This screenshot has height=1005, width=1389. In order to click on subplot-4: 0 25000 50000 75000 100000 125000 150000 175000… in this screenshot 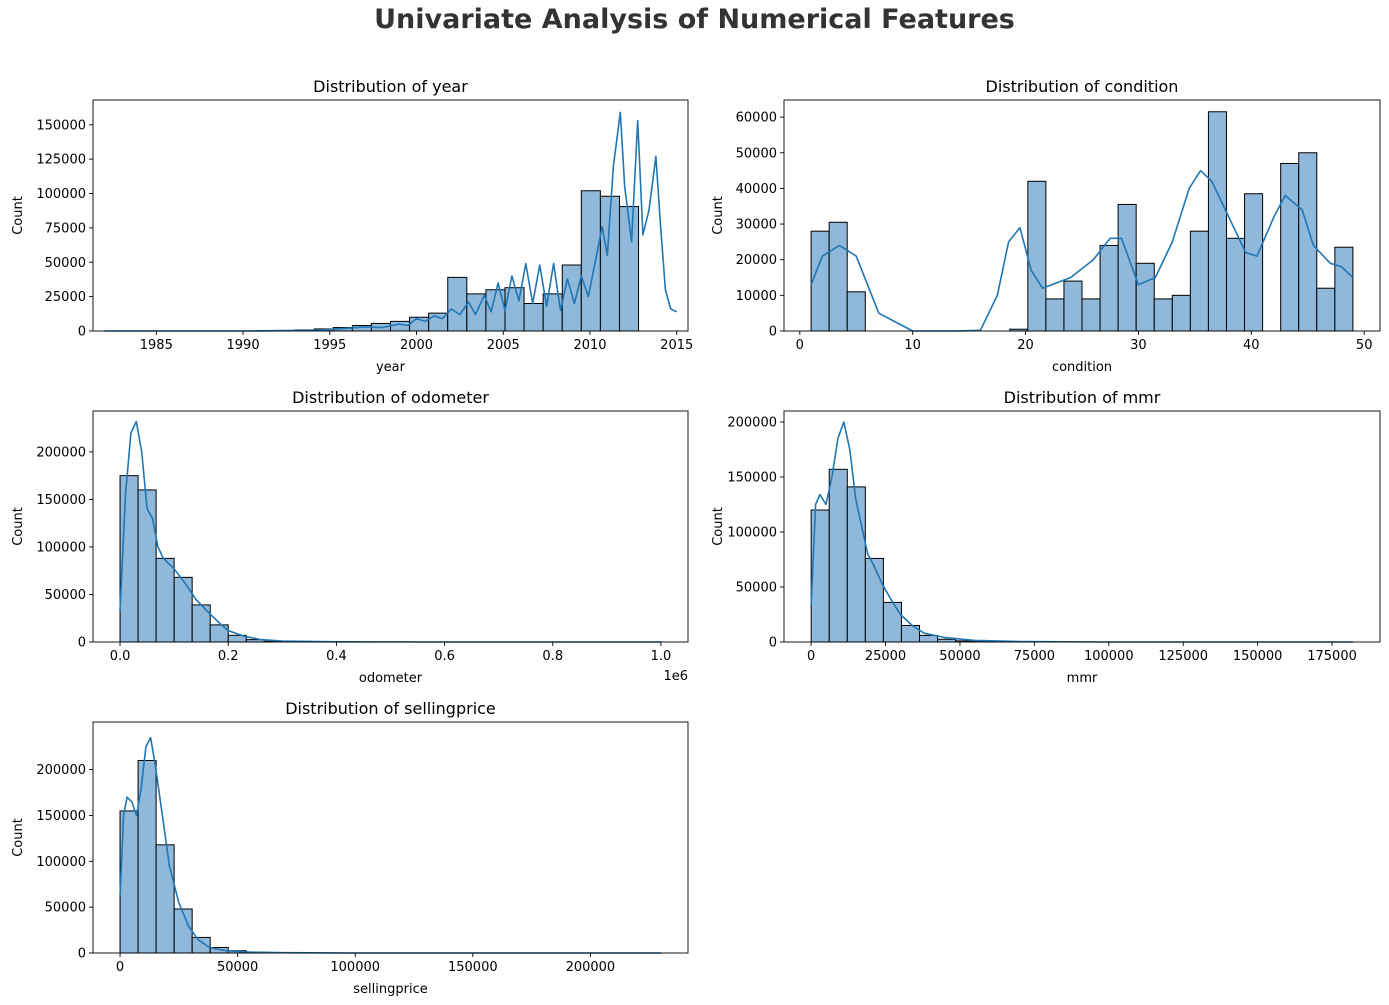, I will do `click(1046, 537)`.